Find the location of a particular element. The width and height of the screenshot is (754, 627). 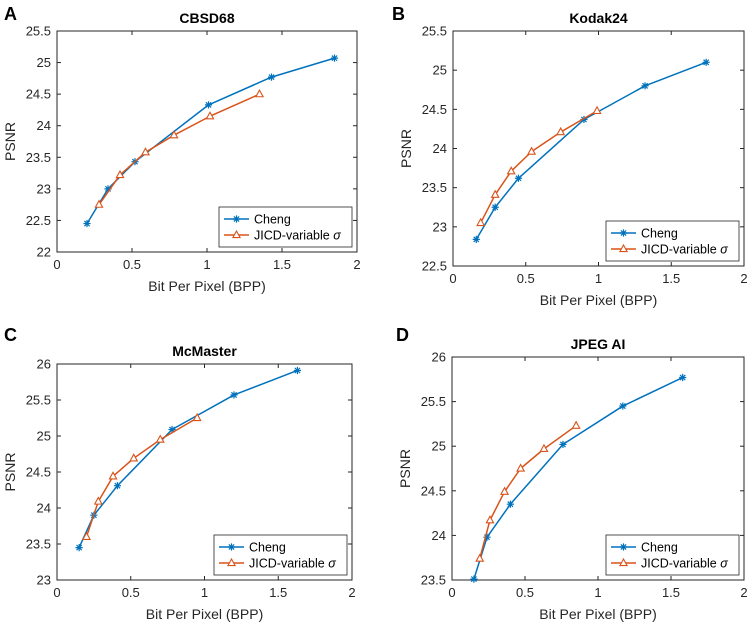

chart-title: Kodak24 is located at coordinates (598, 18).